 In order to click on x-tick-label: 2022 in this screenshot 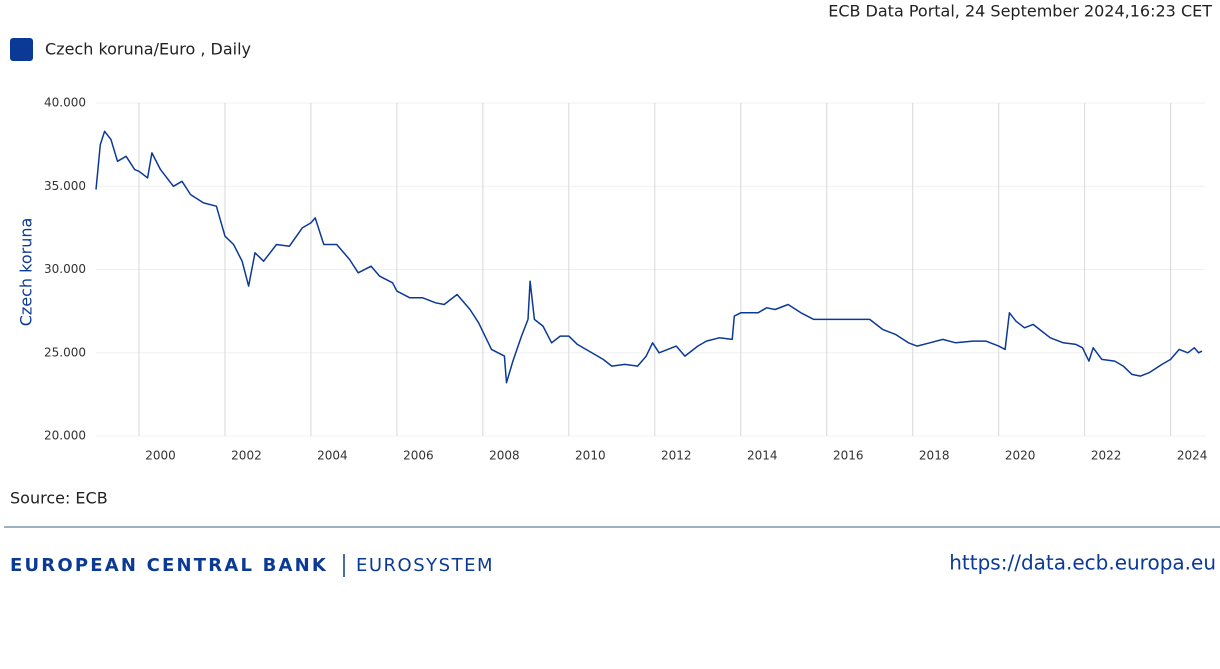, I will do `click(1106, 456)`.